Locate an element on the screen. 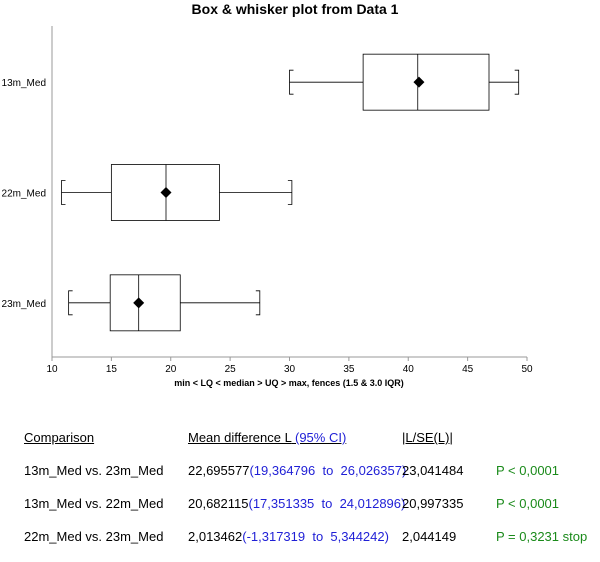  box-23m_Med: 23m_Med is located at coordinates (131, 303).